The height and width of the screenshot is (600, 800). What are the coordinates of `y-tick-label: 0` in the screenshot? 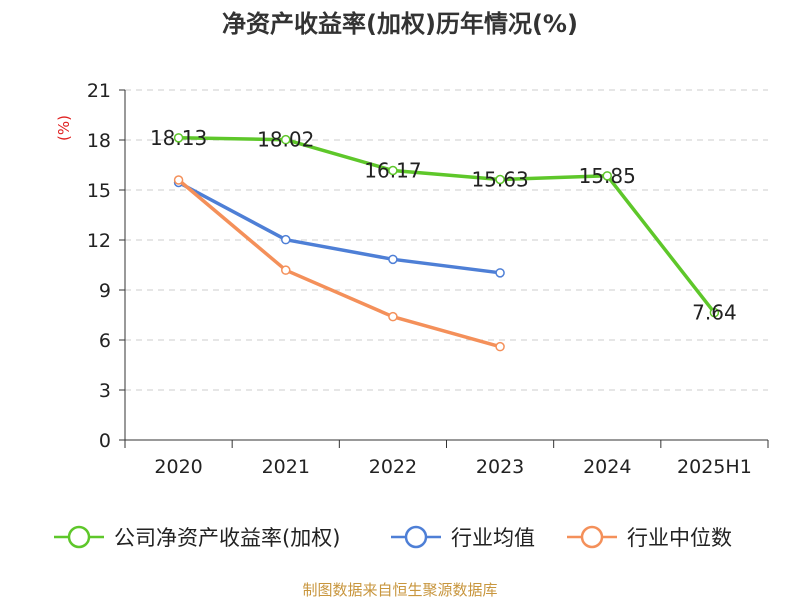 It's located at (105, 441).